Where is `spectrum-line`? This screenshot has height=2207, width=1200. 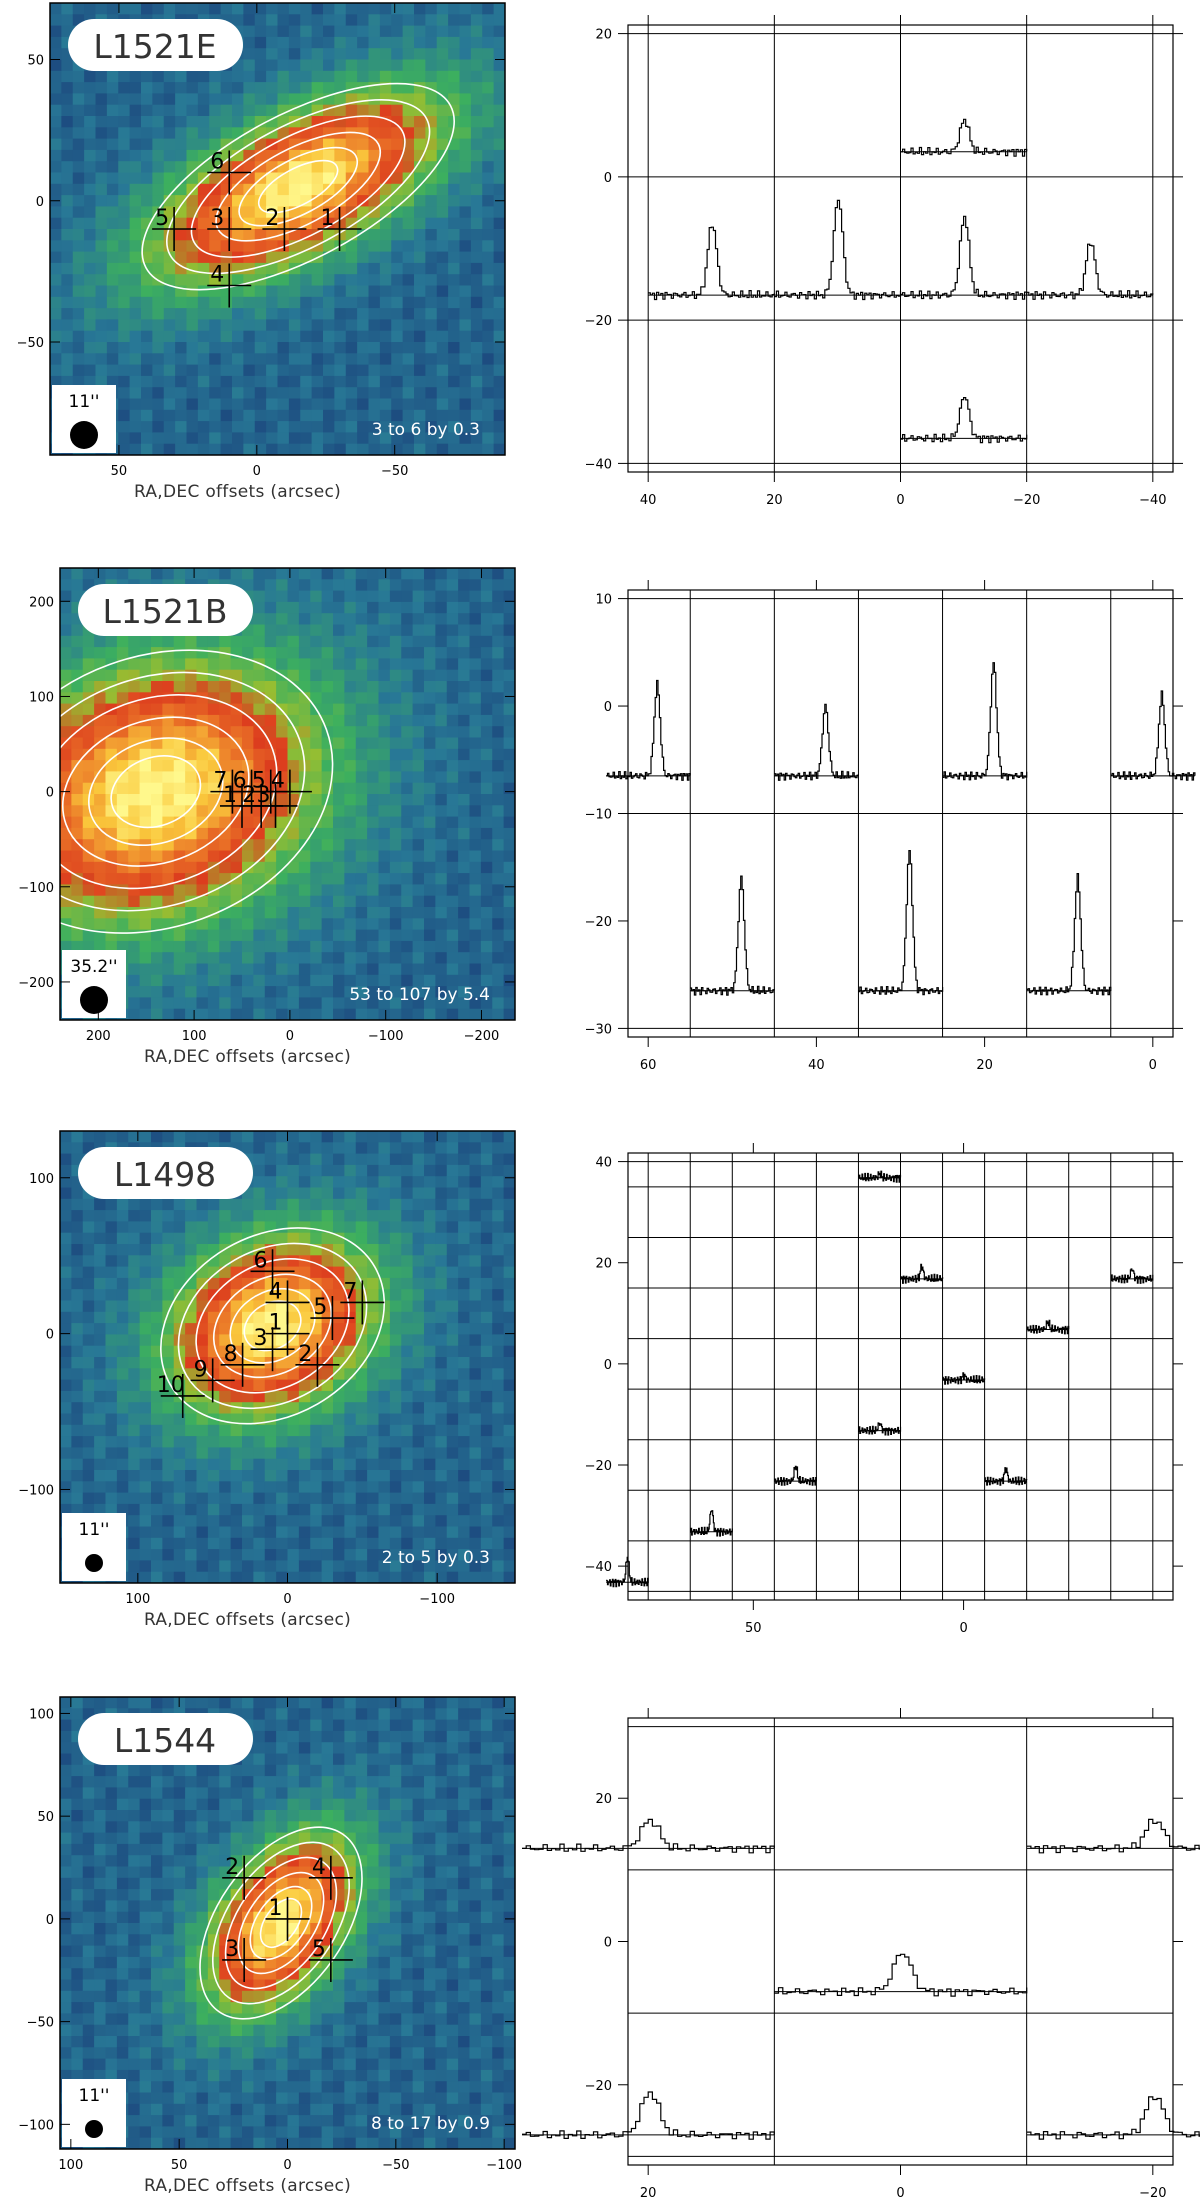 spectrum-line is located at coordinates (964, 137).